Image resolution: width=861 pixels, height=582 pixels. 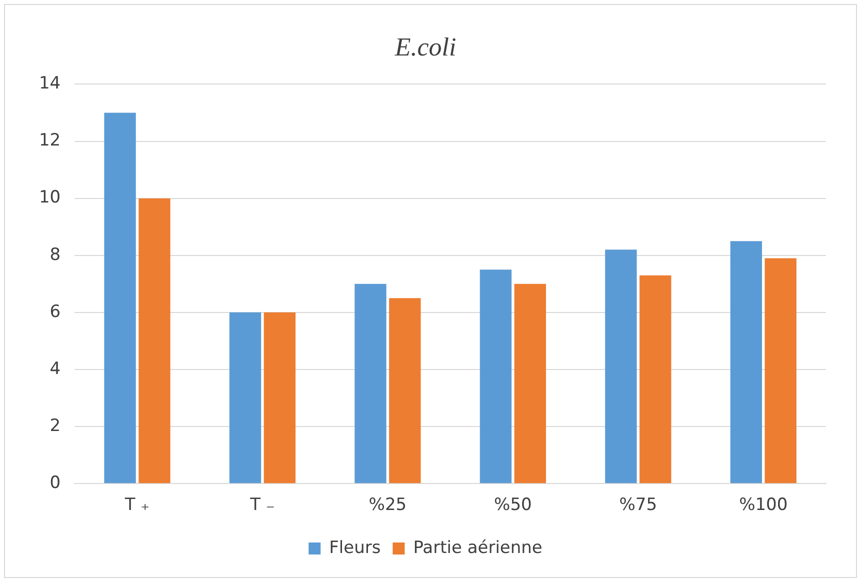 I want to click on x-tick-label: %25, so click(x=387, y=505).